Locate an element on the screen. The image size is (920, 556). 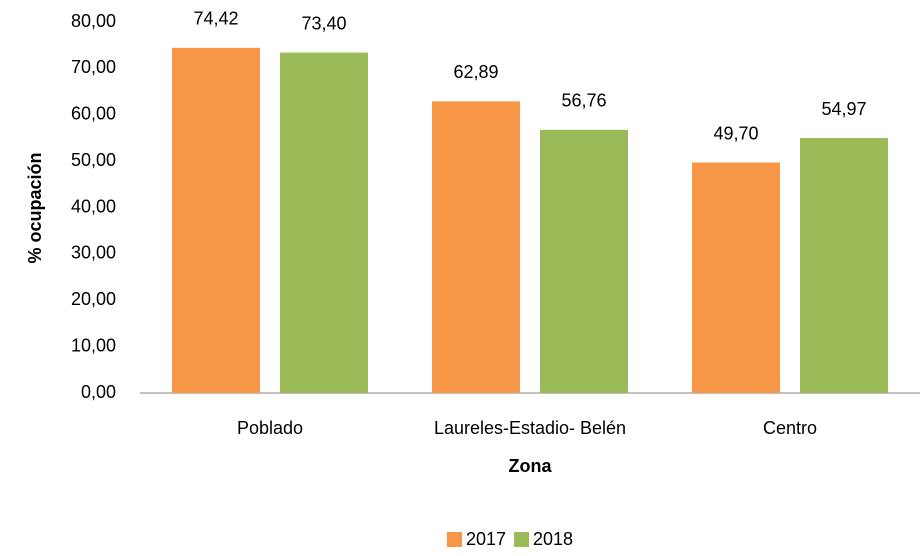
y-tick-label: 20,00 is located at coordinates (93, 299).